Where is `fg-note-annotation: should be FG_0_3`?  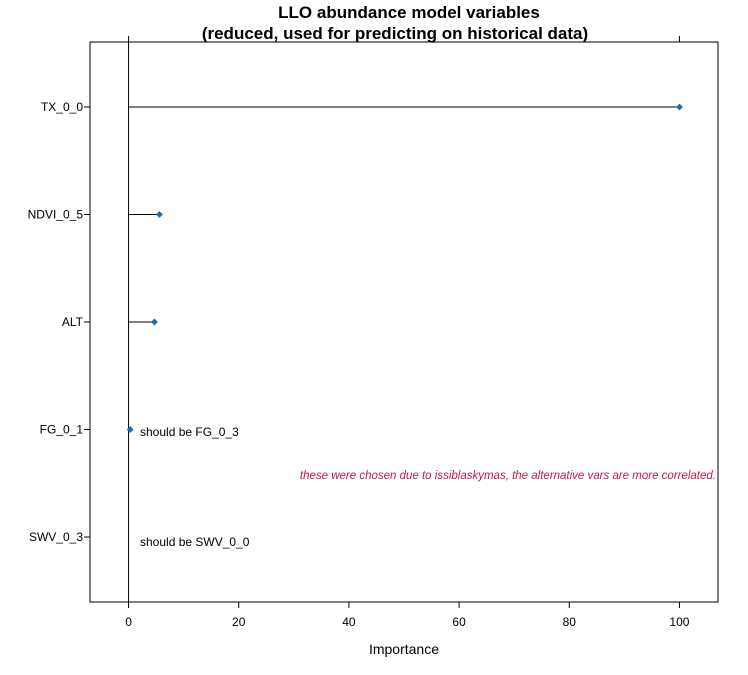 fg-note-annotation: should be FG_0_3 is located at coordinates (189, 432).